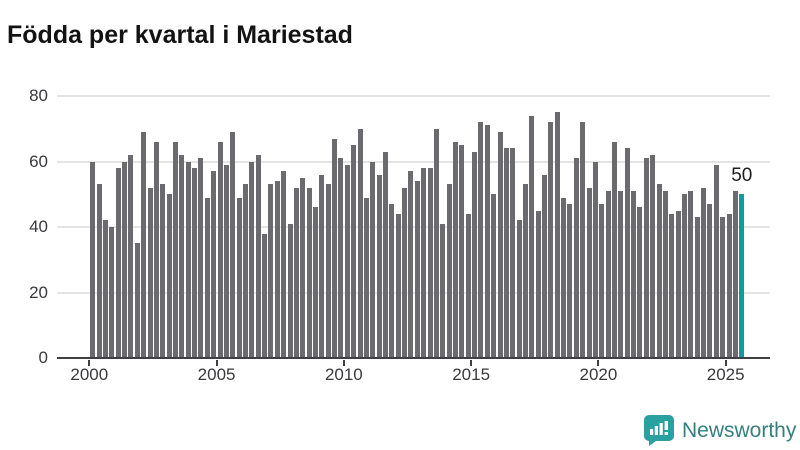 The width and height of the screenshot is (800, 450). Describe the element at coordinates (38, 161) in the screenshot. I see `y-tick-label: 60` at that location.